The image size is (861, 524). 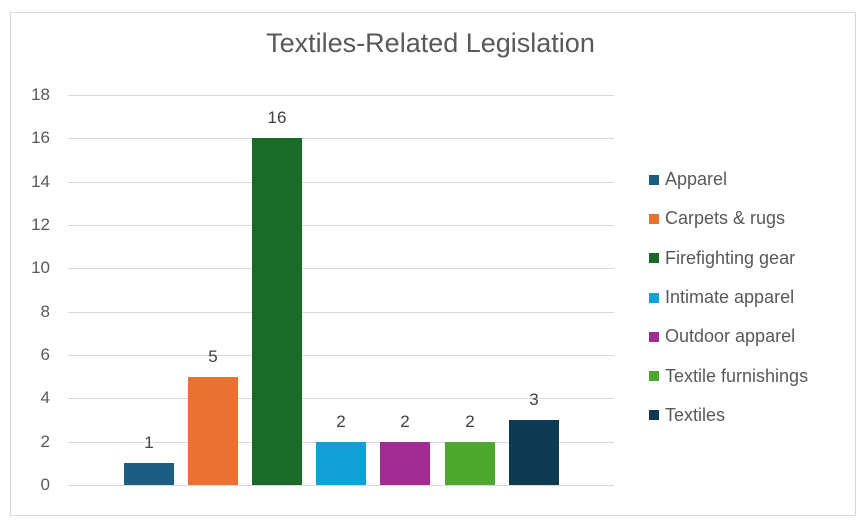 What do you see at coordinates (45, 311) in the screenshot?
I see `y-tick-label: 8` at bounding box center [45, 311].